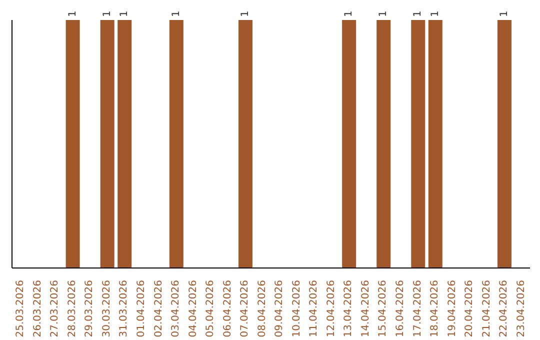  What do you see at coordinates (314, 309) in the screenshot?
I see `x-tick-label: 11.04.2026` at bounding box center [314, 309].